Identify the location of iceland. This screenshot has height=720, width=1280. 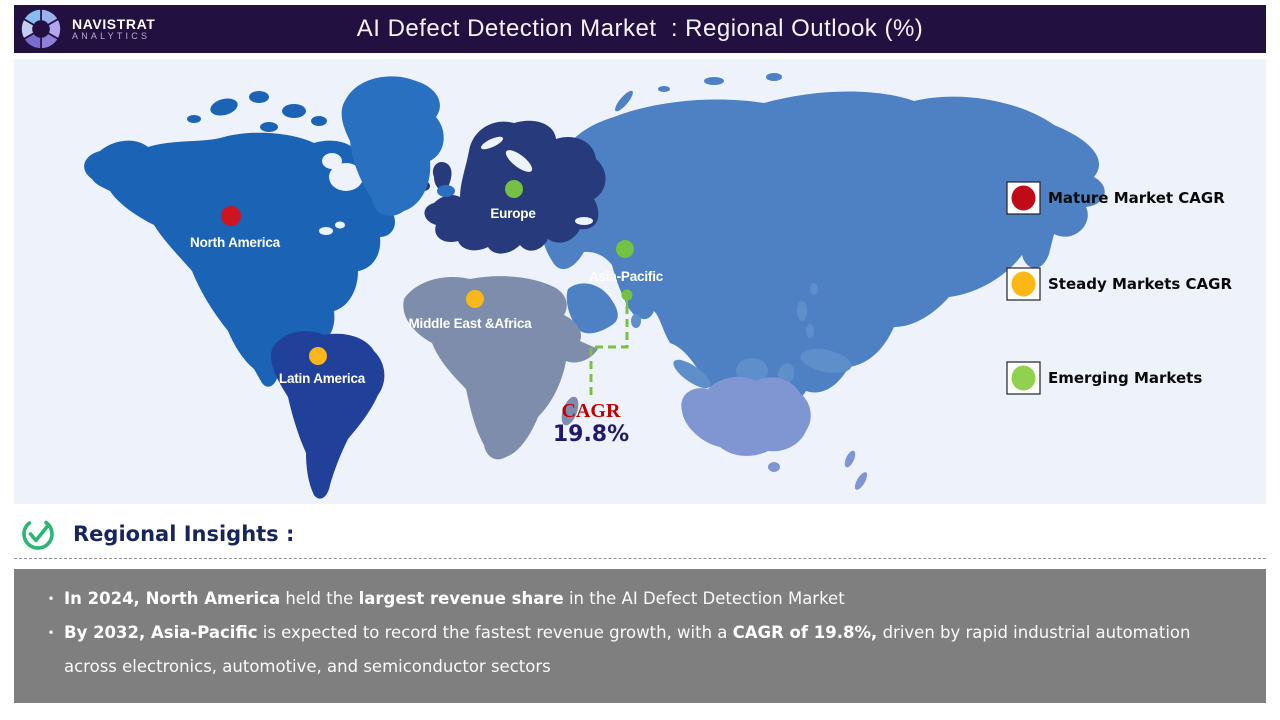
(446, 191).